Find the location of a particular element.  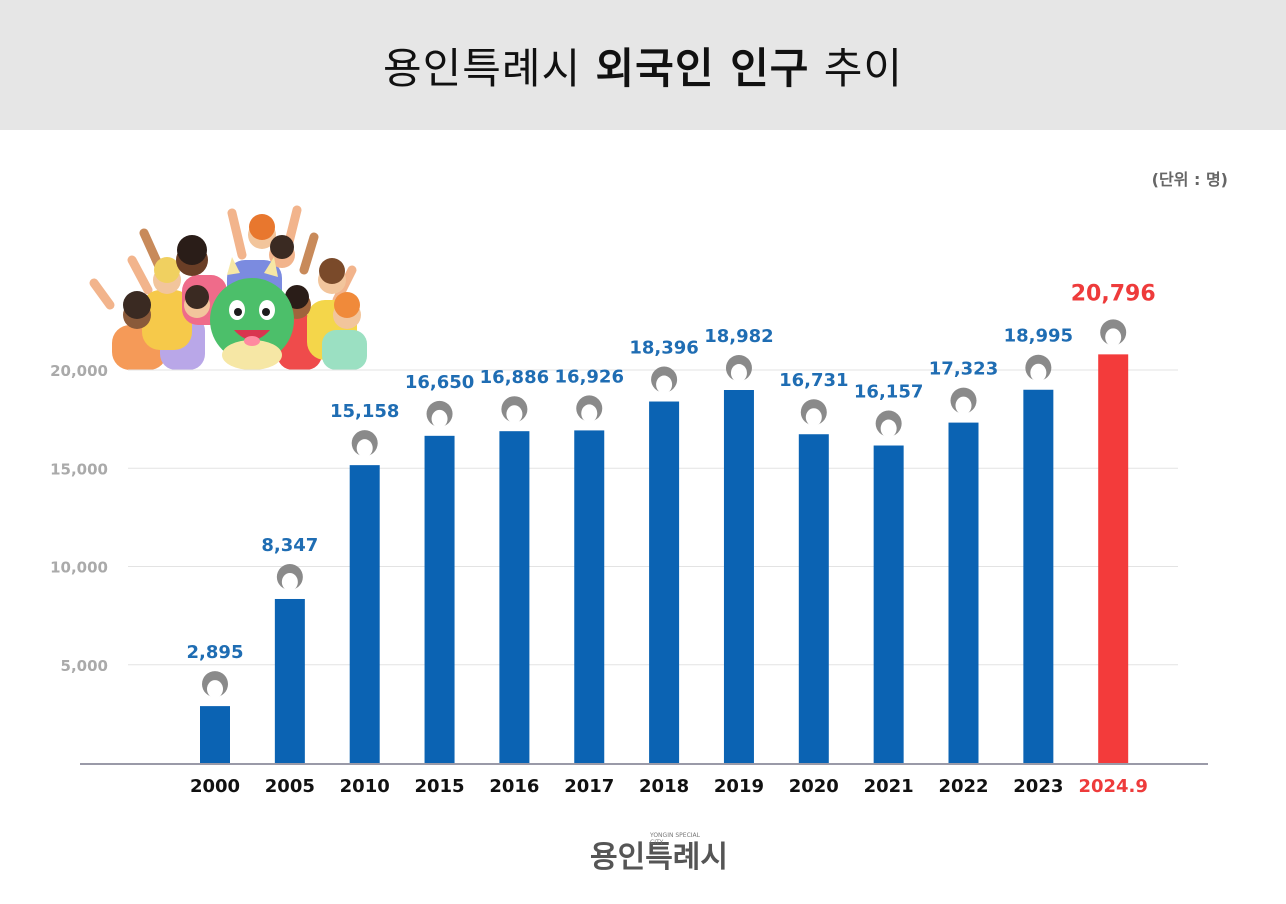

y-tick-label: 20,000 is located at coordinates (79, 371).